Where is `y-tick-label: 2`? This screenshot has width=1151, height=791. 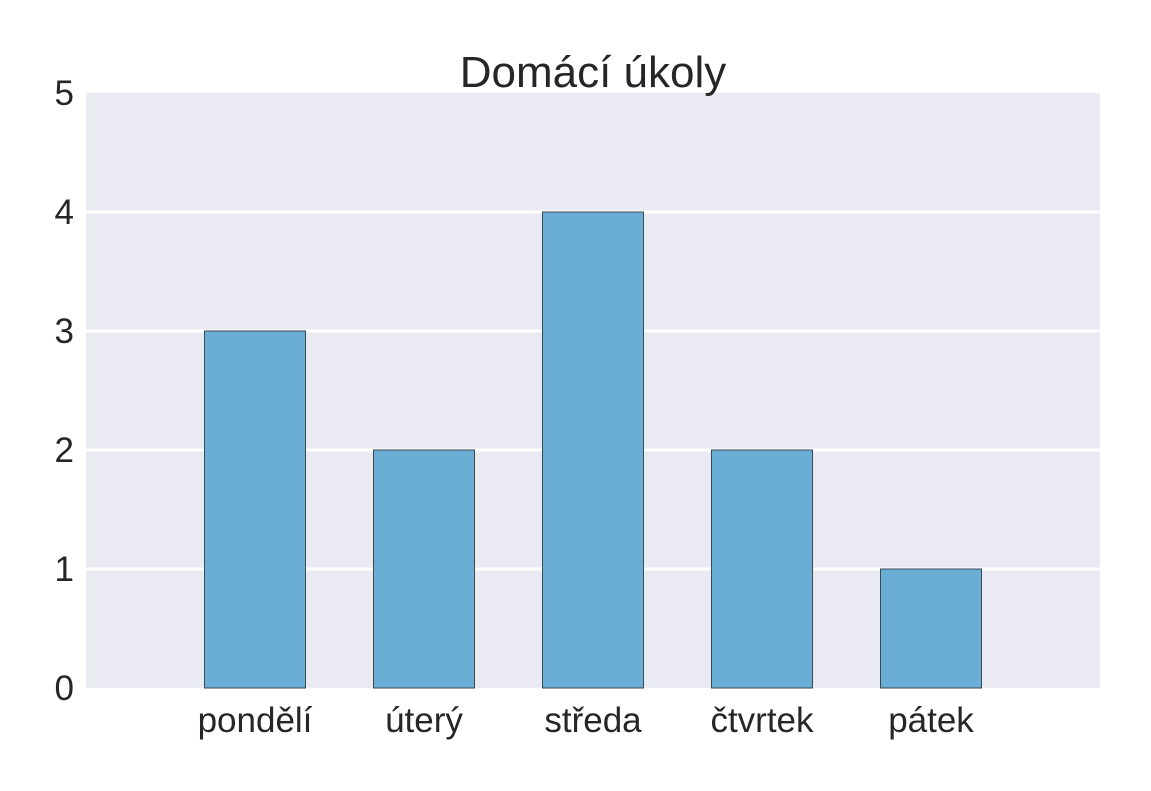 y-tick-label: 2 is located at coordinates (64, 450).